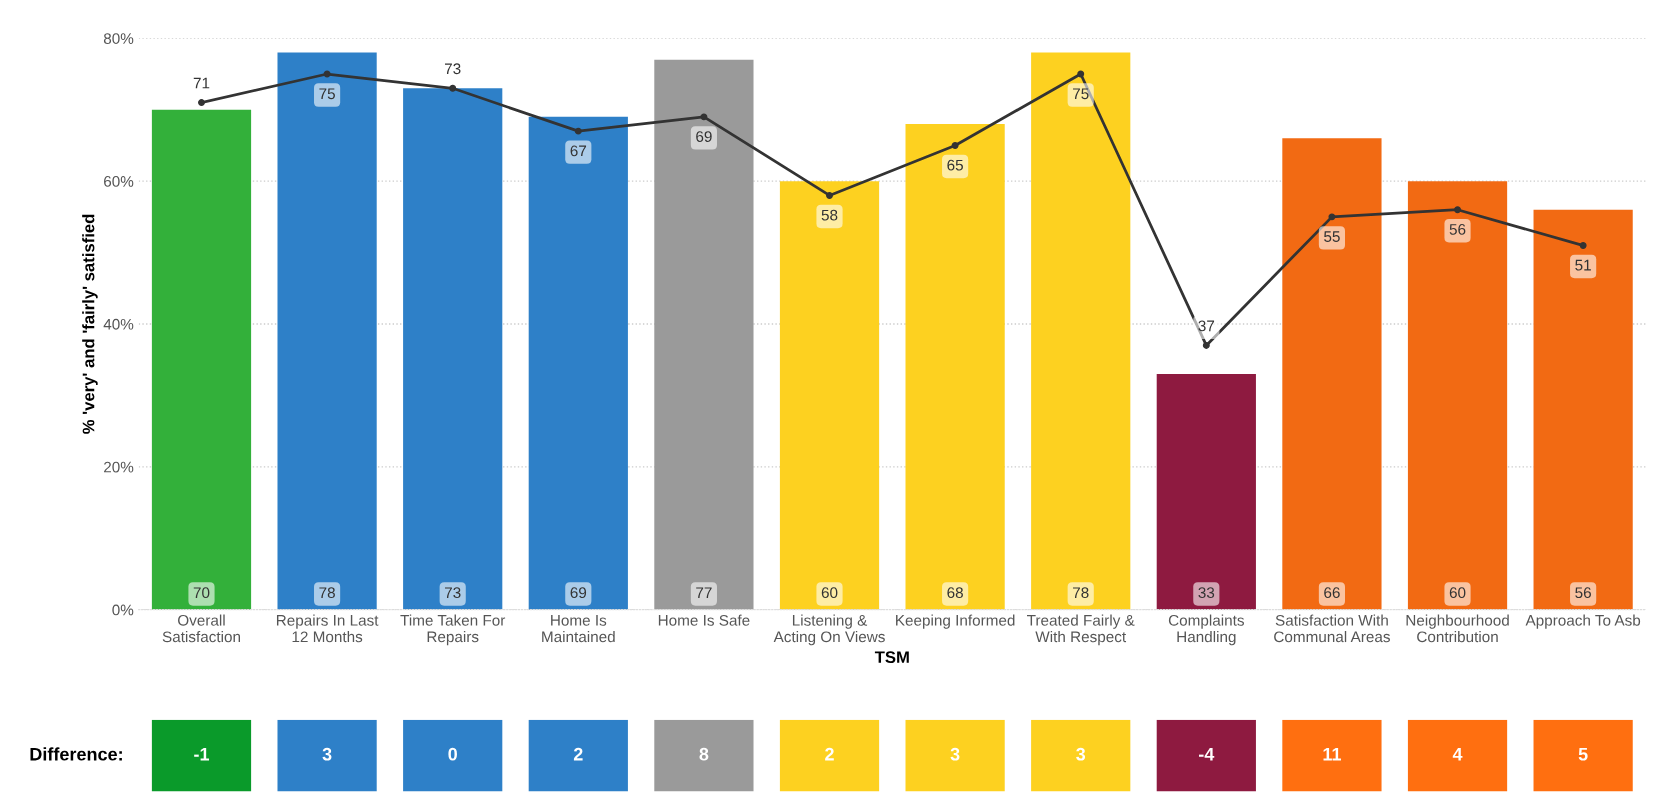  Describe the element at coordinates (119, 467) in the screenshot. I see `y-tick-label: 20%` at that location.